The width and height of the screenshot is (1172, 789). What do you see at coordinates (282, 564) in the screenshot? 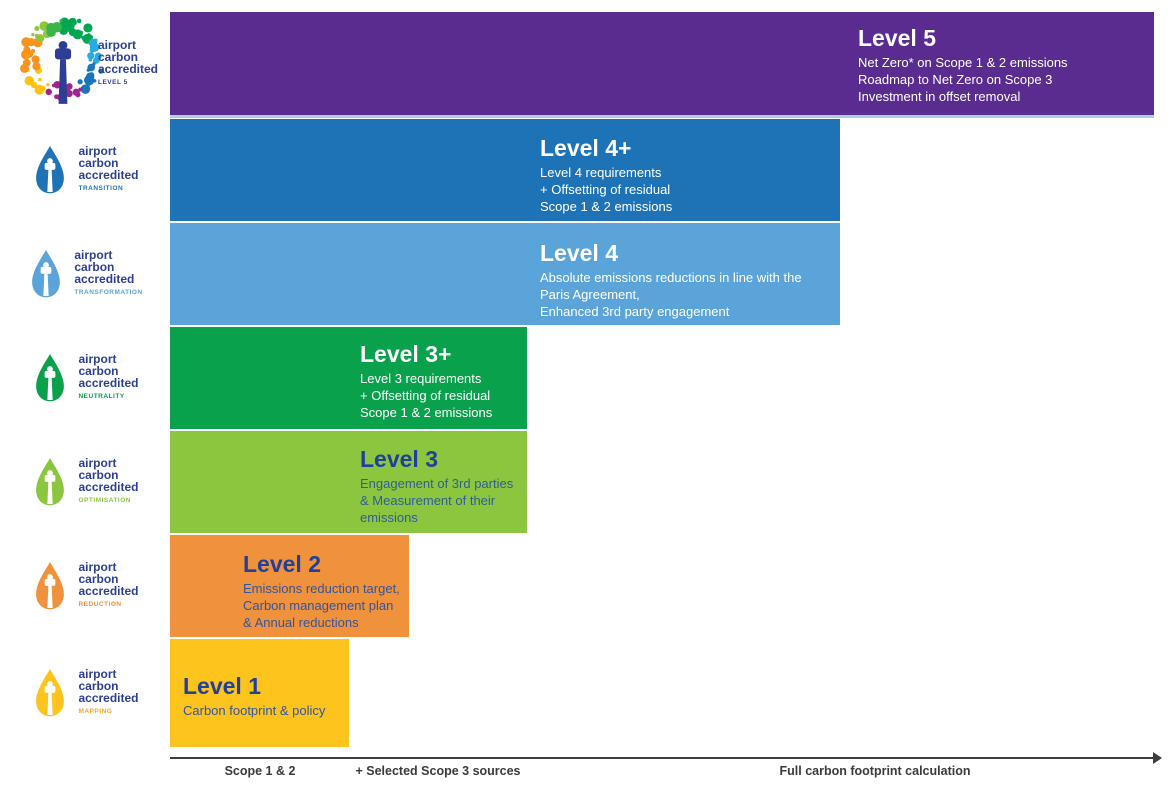
I see `level-title: Level 2` at bounding box center [282, 564].